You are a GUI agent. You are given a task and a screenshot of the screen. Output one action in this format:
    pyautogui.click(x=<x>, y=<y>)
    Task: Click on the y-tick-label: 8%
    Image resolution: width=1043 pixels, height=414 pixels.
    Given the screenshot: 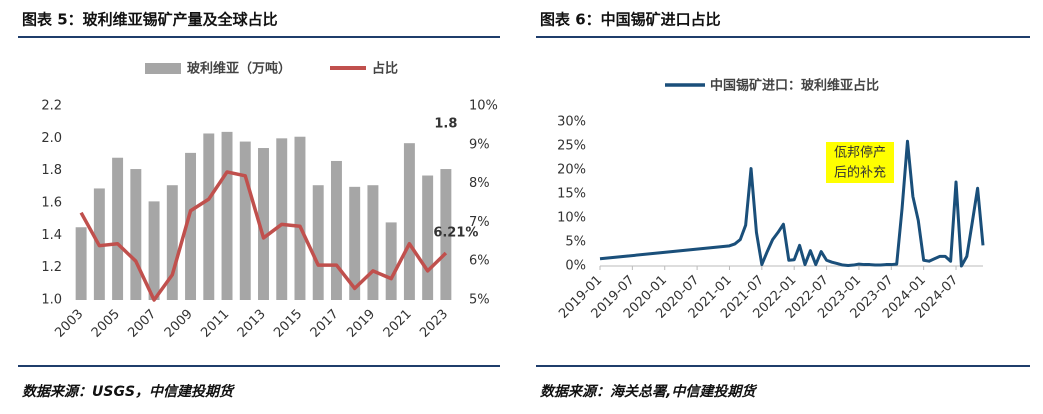 What is the action you would take?
    pyautogui.click(x=479, y=183)
    